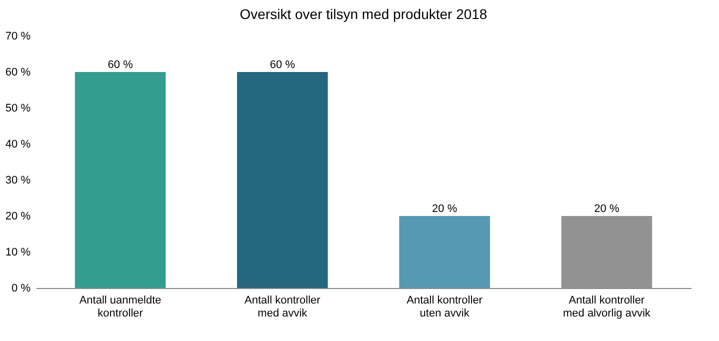 The image size is (719, 341). Describe the element at coordinates (18, 108) in the screenshot. I see `y-tick-label: 50 %` at that location.